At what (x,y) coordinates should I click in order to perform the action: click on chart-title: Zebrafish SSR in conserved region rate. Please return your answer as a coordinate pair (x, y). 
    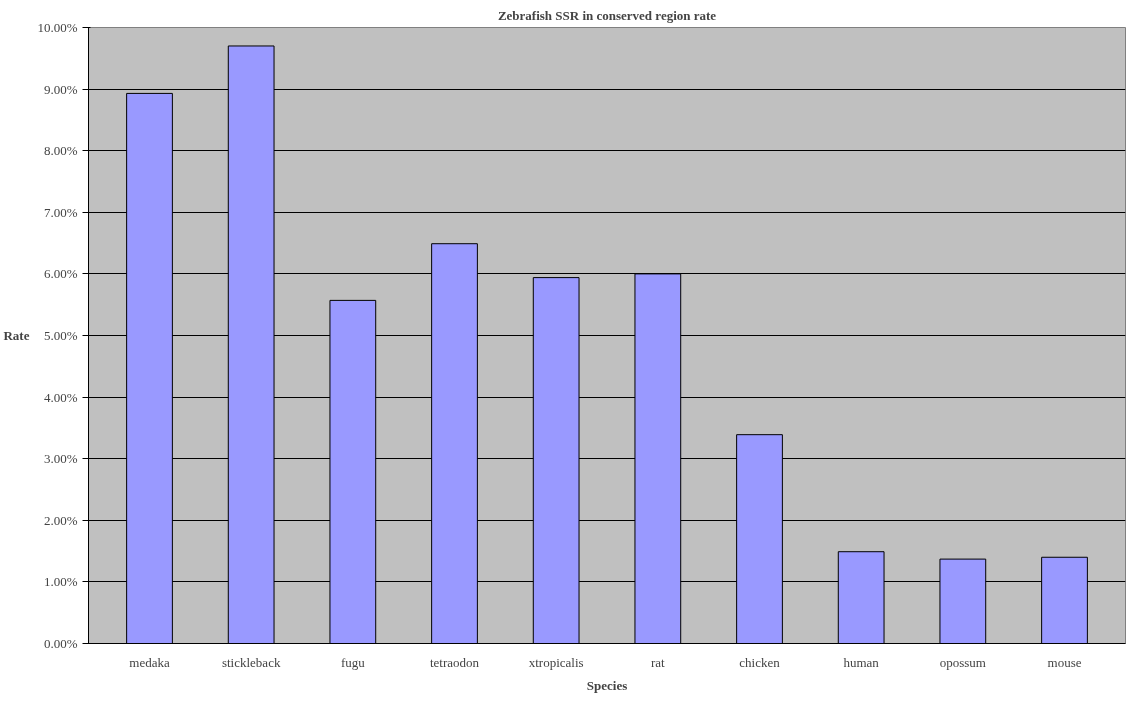
    Looking at the image, I should click on (607, 15).